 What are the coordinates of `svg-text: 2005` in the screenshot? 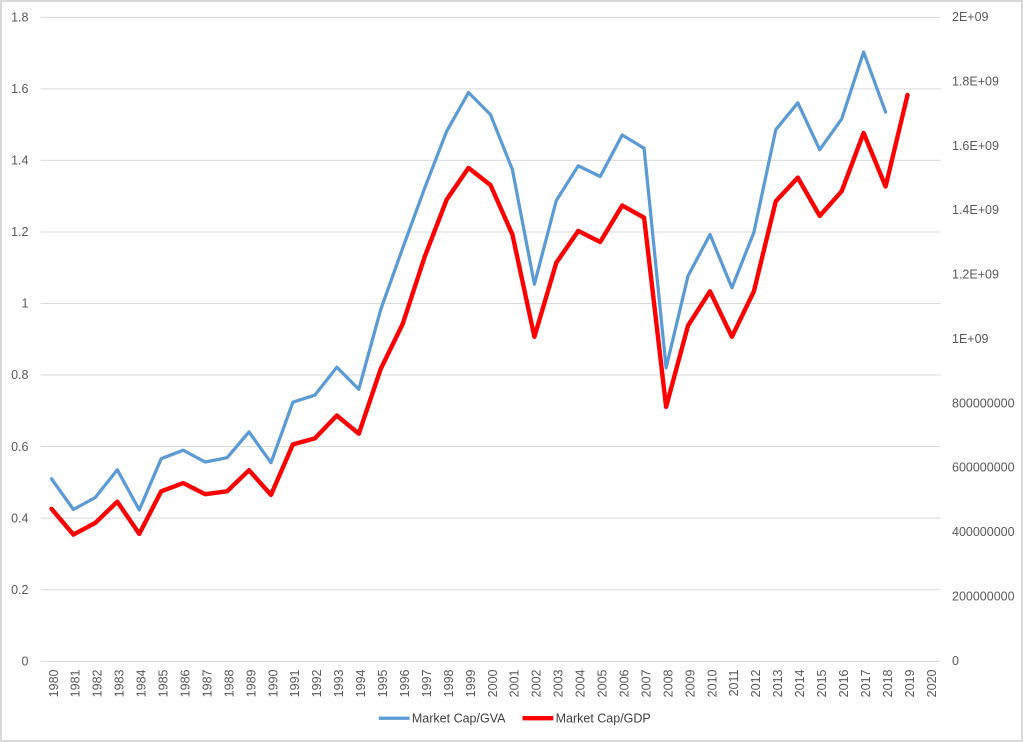 It's located at (603, 683).